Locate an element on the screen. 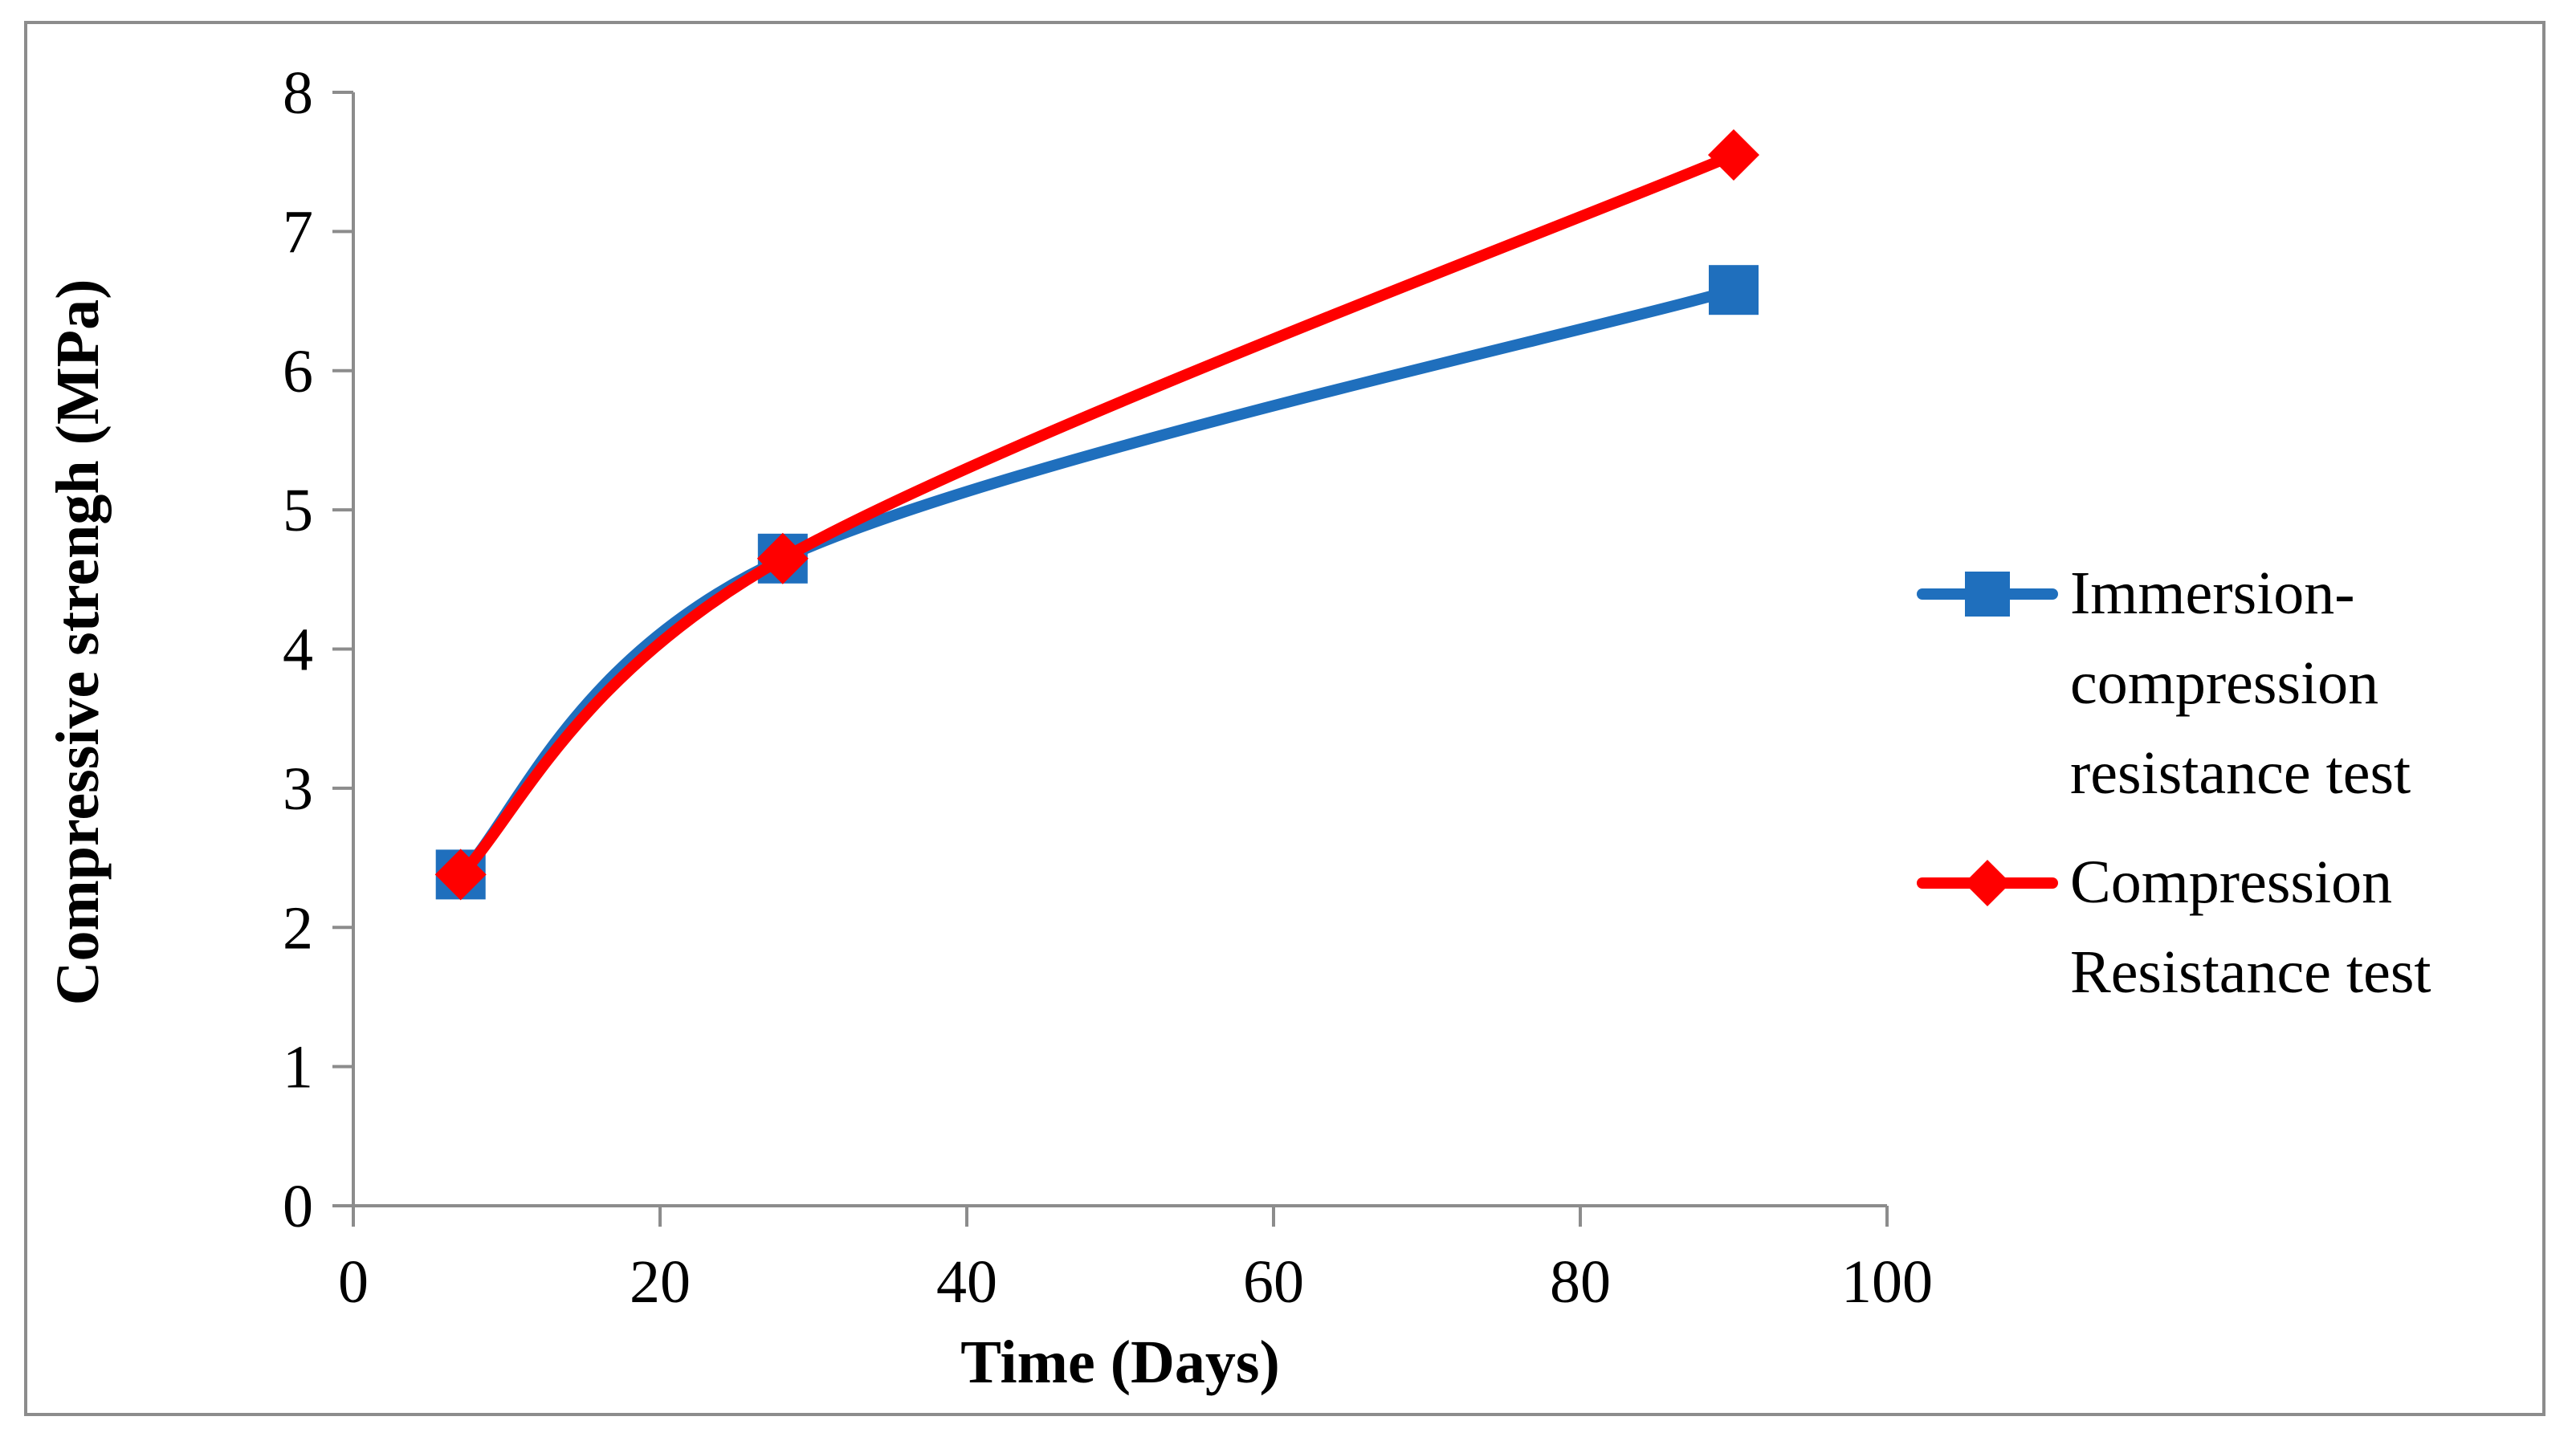 This screenshot has width=2576, height=1445. legend-label-2-line-1: Compression is located at coordinates (2231, 883).